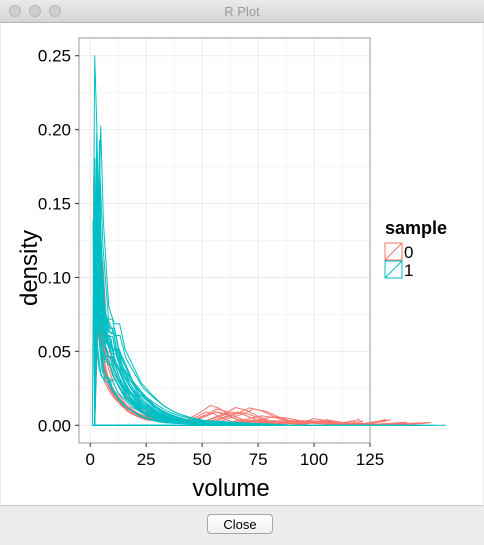  I want to click on y-axis-label: density, so click(29, 268).